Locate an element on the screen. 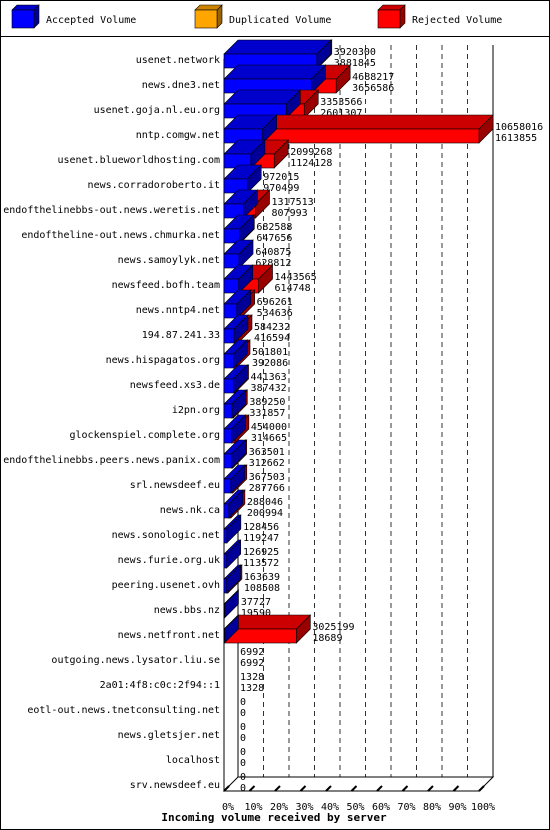 The width and height of the screenshot is (550, 830). category-label: news.samoylyk.net is located at coordinates (169, 260).